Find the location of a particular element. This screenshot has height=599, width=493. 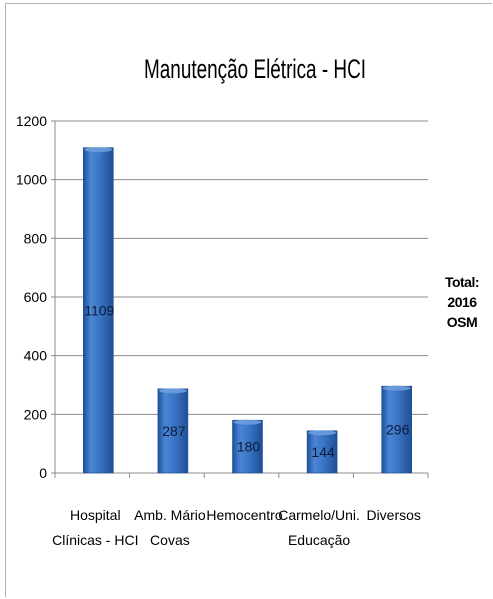

data-label: 296 is located at coordinates (398, 430).